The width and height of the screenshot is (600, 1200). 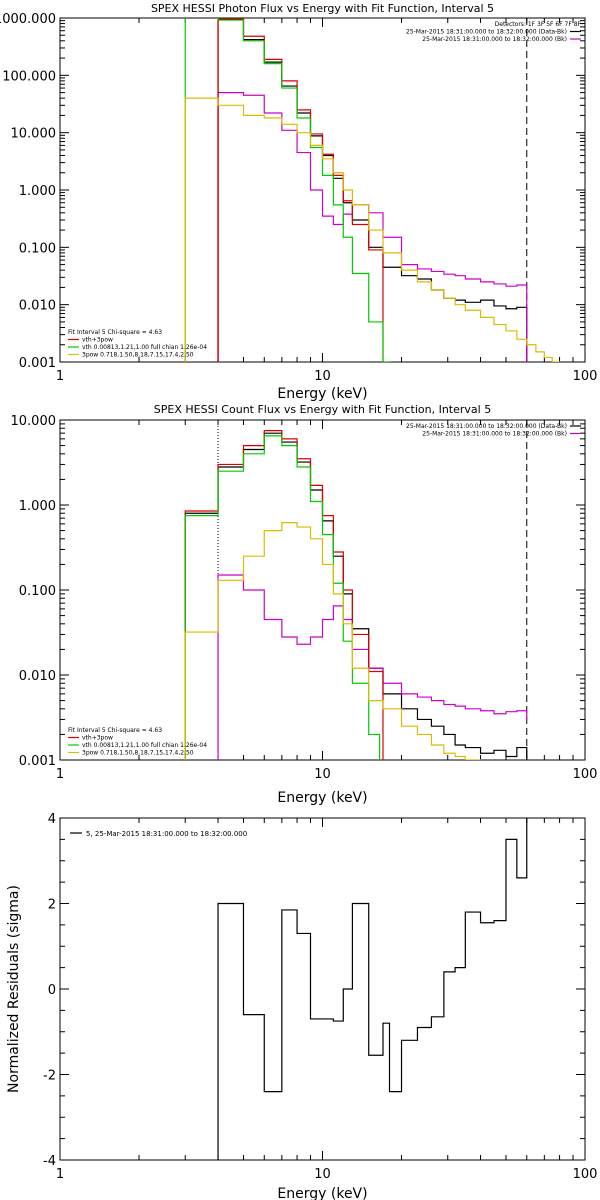 I want to click on y-tick-label: 4, so click(x=52, y=819).